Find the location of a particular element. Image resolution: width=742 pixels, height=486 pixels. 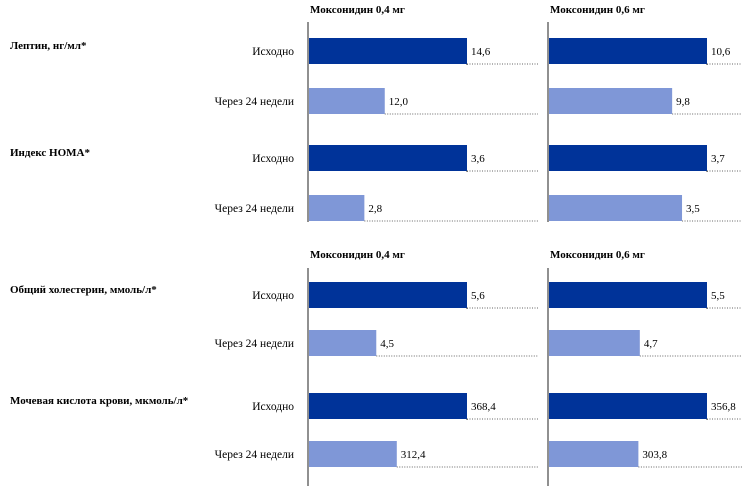

value-label: 303,8 is located at coordinates (654, 455).